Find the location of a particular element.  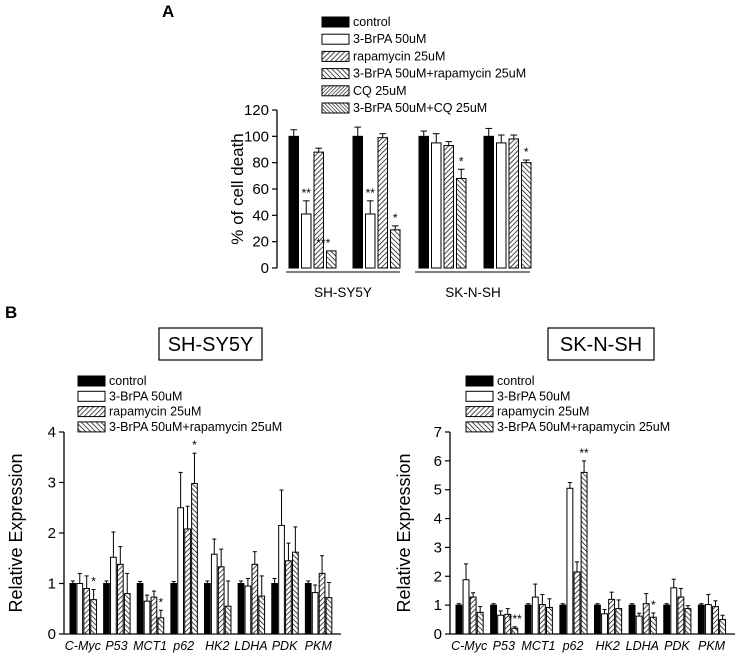

y-tick-label: 40 is located at coordinates (260, 215).